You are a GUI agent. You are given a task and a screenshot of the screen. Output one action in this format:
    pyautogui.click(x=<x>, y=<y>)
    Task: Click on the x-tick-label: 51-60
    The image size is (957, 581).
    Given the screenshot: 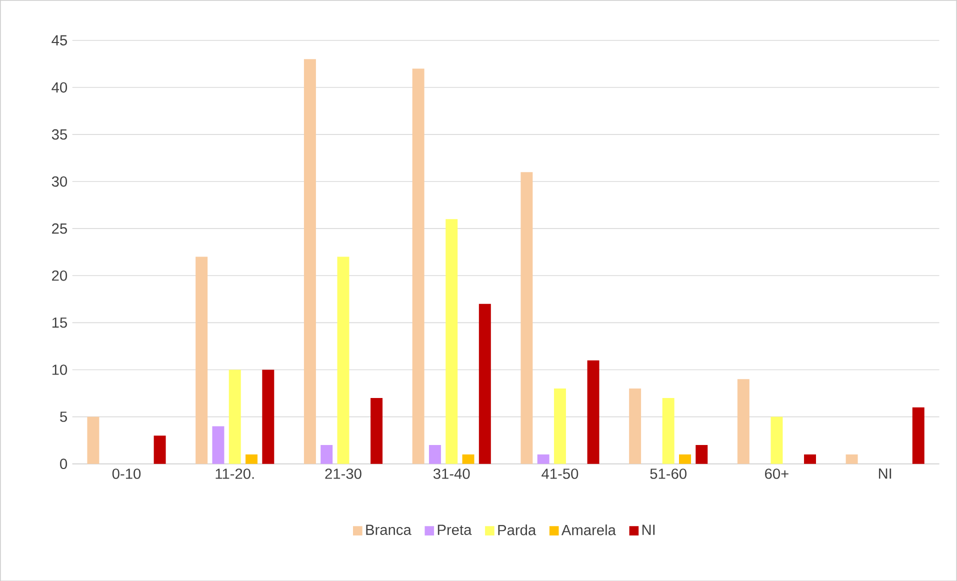 What is the action you would take?
    pyautogui.click(x=668, y=473)
    